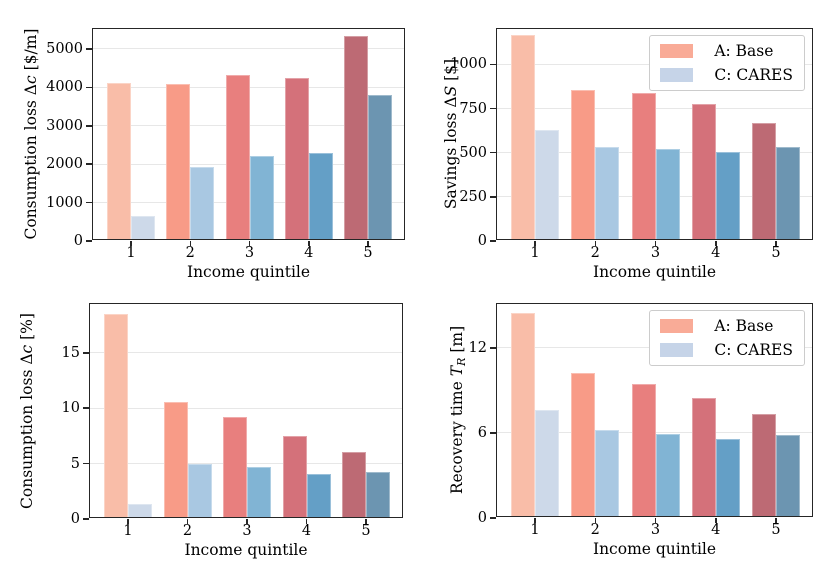 Image resolution: width=830 pixels, height=581 pixels. I want to click on bar-cares-q2, so click(202, 202).